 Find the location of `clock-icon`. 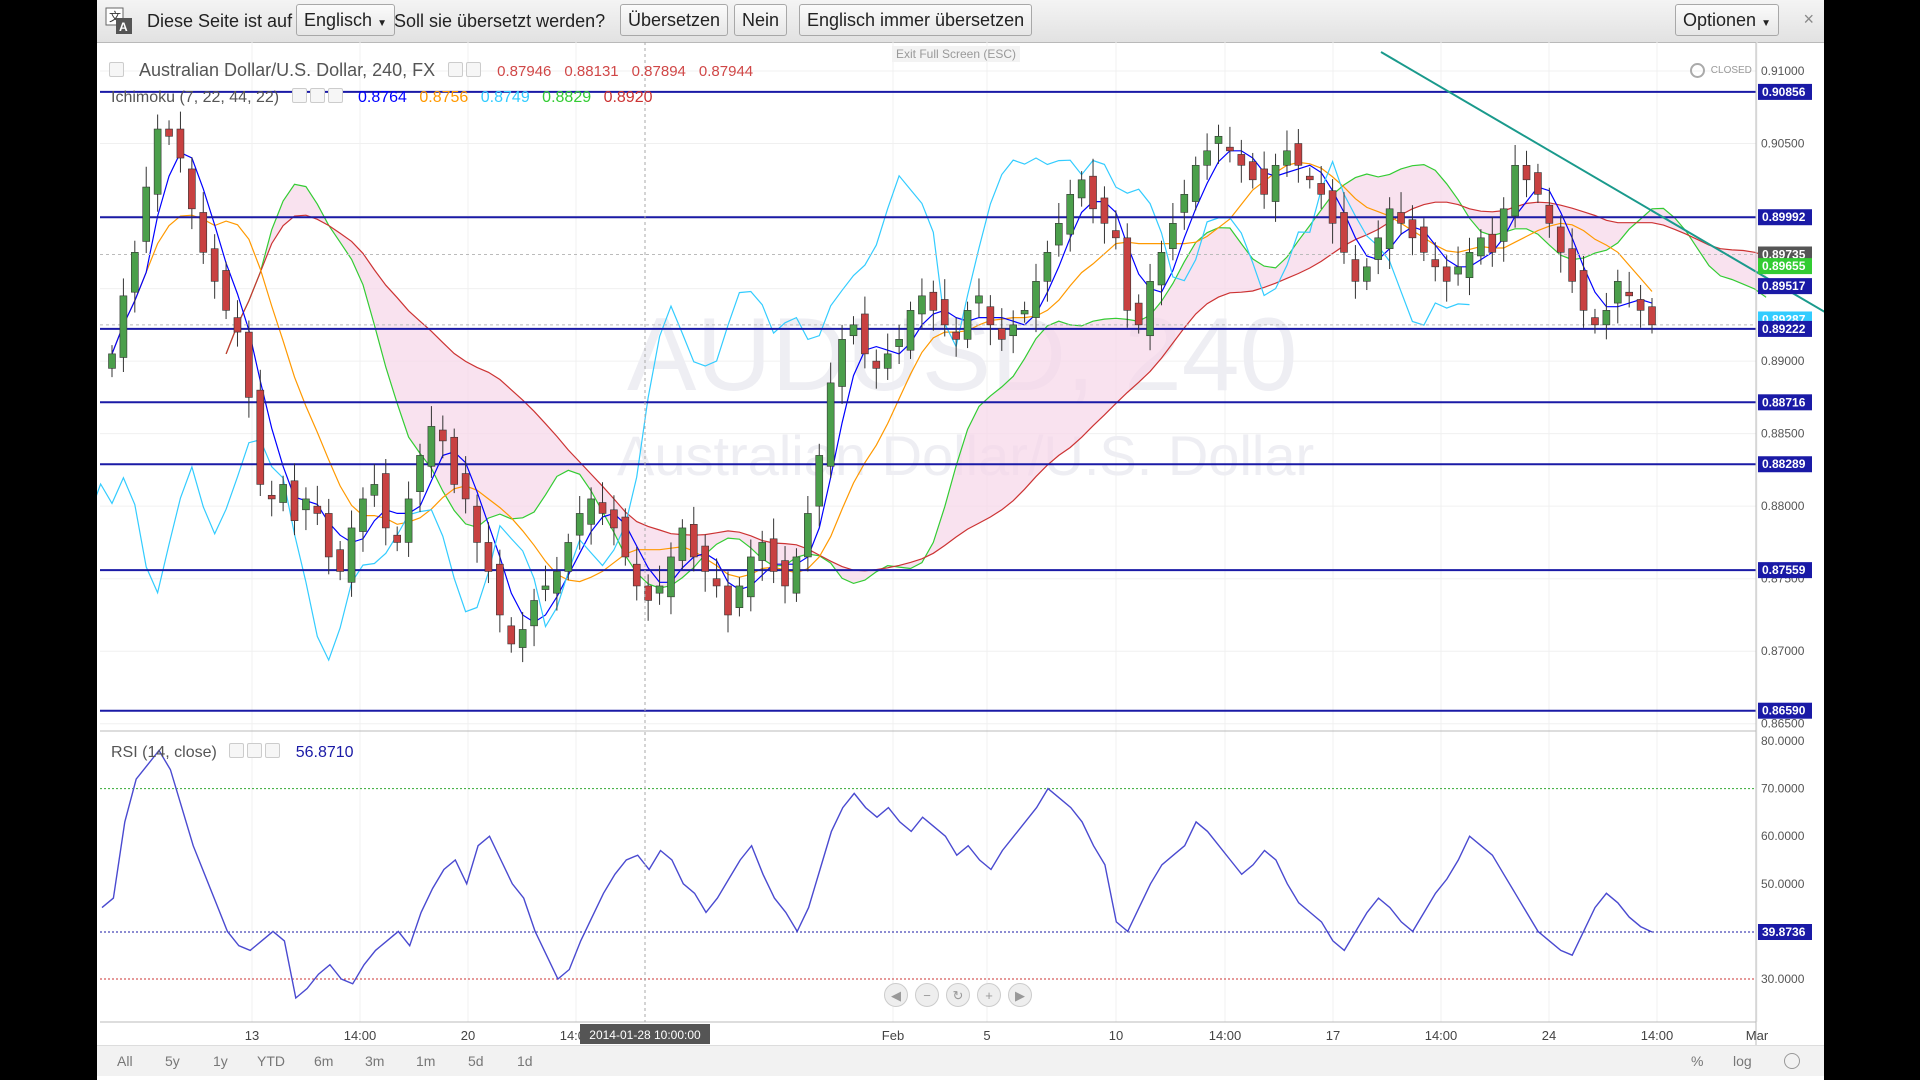

clock-icon is located at coordinates (1792, 1061).